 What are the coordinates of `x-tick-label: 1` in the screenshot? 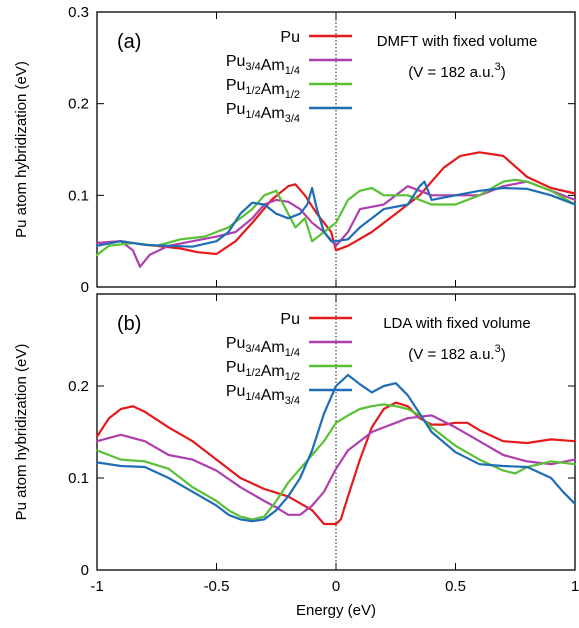 It's located at (575, 586).